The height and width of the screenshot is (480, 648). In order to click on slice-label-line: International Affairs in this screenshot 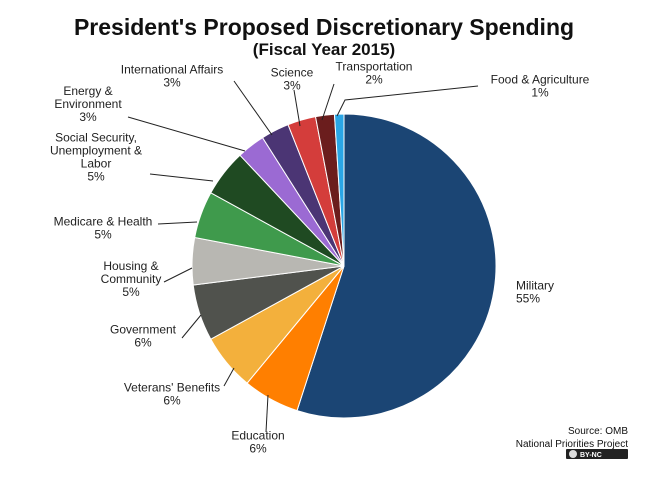, I will do `click(172, 70)`.